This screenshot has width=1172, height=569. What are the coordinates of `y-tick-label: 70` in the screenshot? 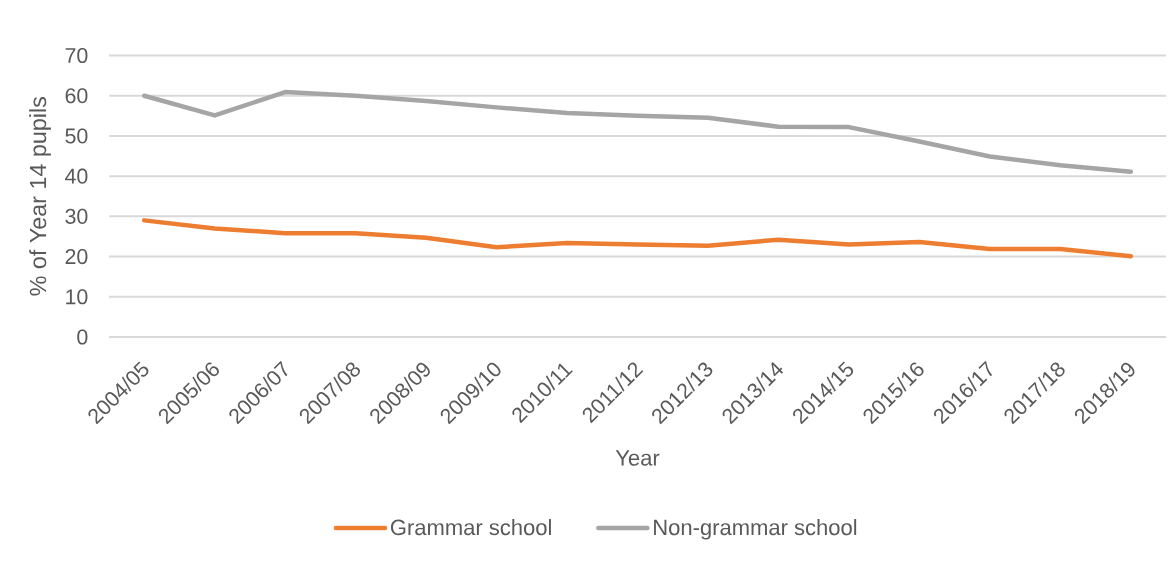 It's located at (76, 55).